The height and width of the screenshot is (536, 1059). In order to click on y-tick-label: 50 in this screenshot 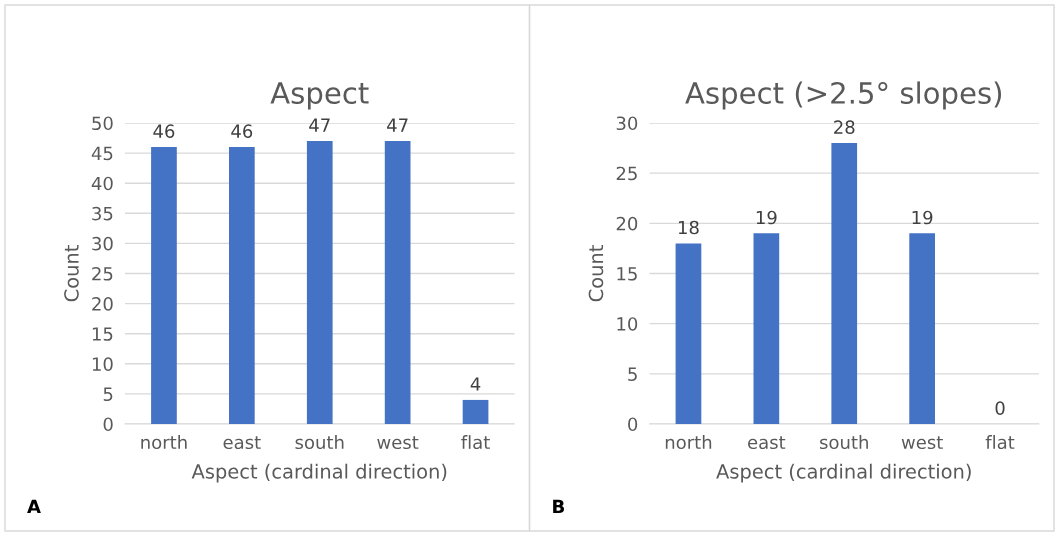, I will do `click(102, 123)`.